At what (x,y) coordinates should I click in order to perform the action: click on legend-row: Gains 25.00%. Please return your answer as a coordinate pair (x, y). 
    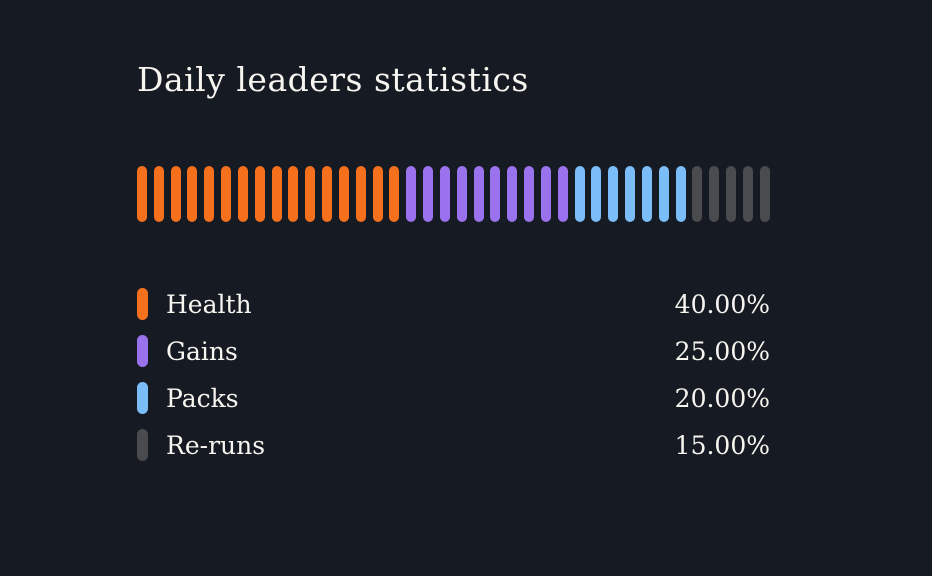
    Looking at the image, I should click on (453, 351).